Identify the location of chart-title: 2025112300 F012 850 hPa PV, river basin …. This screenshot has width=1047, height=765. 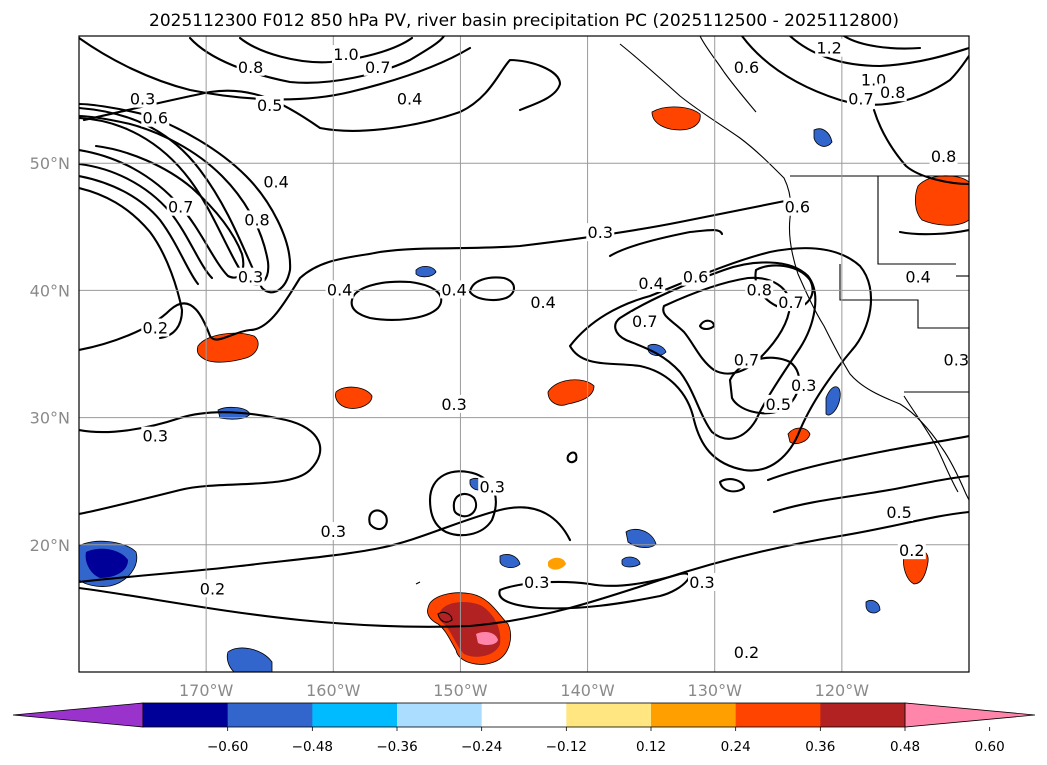
(524, 21).